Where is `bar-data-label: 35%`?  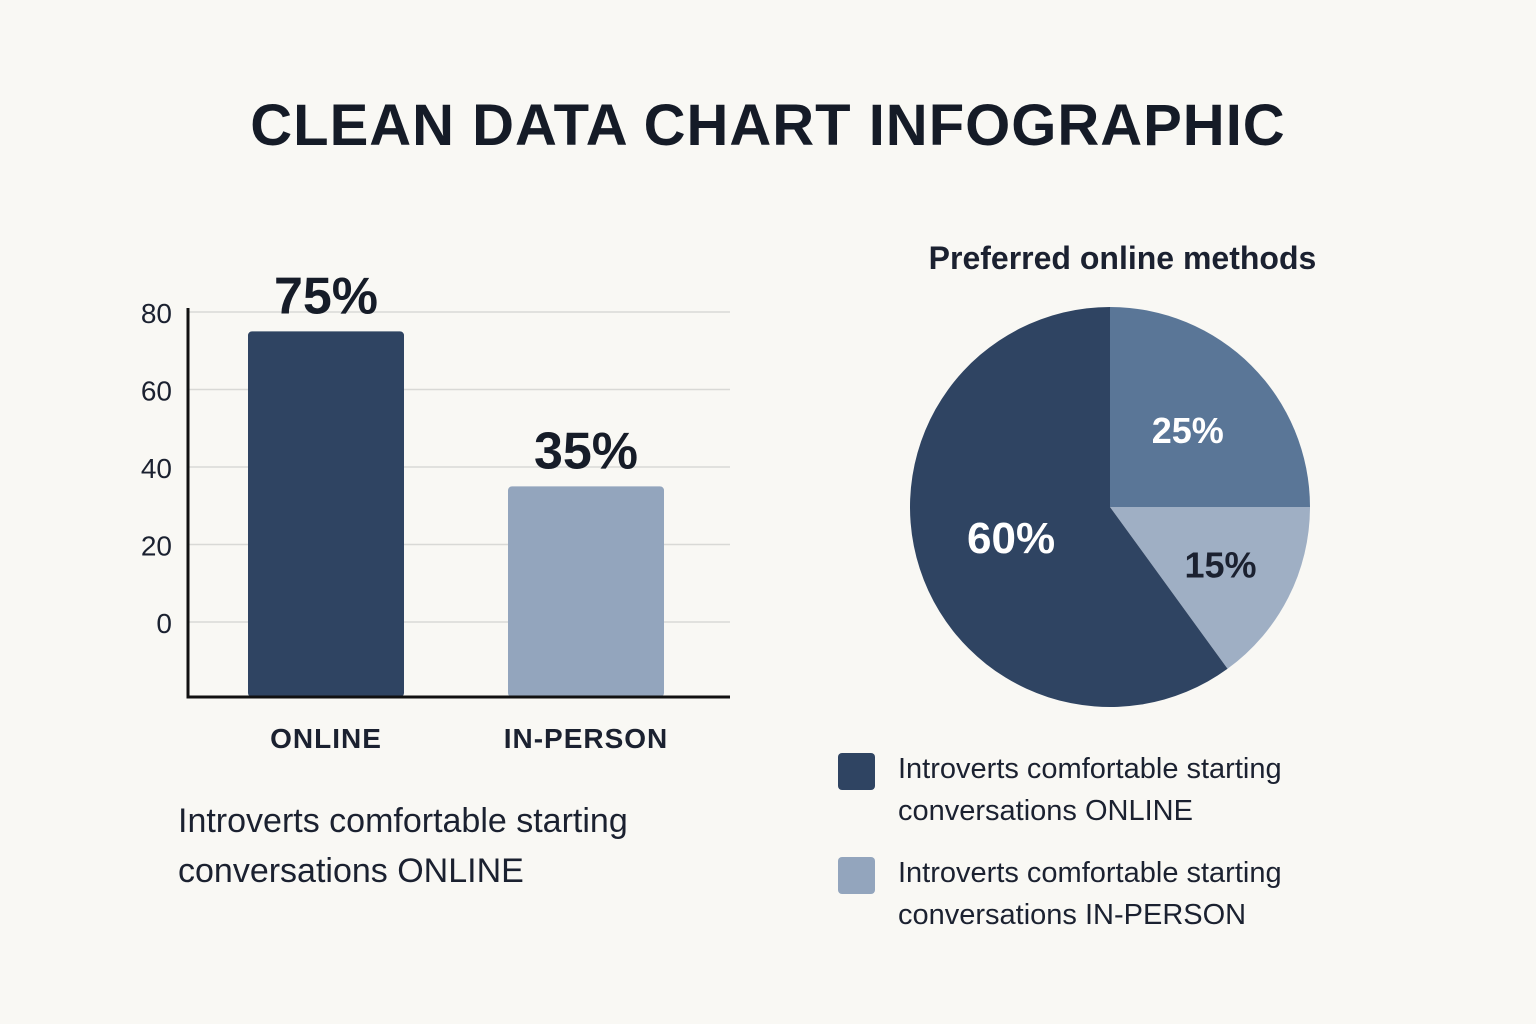
bar-data-label: 35% is located at coordinates (586, 451).